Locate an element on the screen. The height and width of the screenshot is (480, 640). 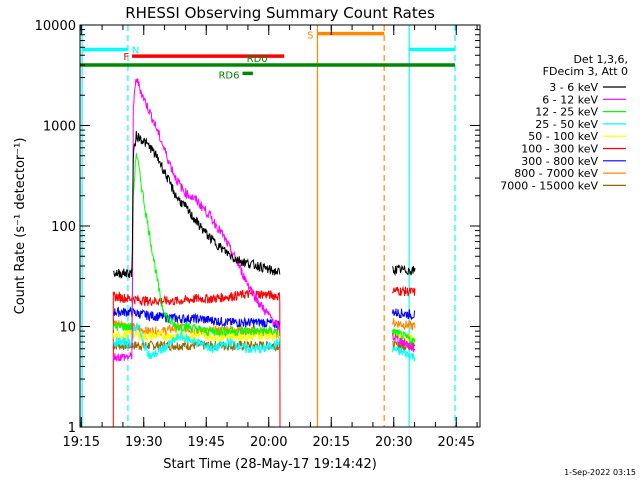
flag-bars: NF S RD0 RD6 is located at coordinates (267, 56).